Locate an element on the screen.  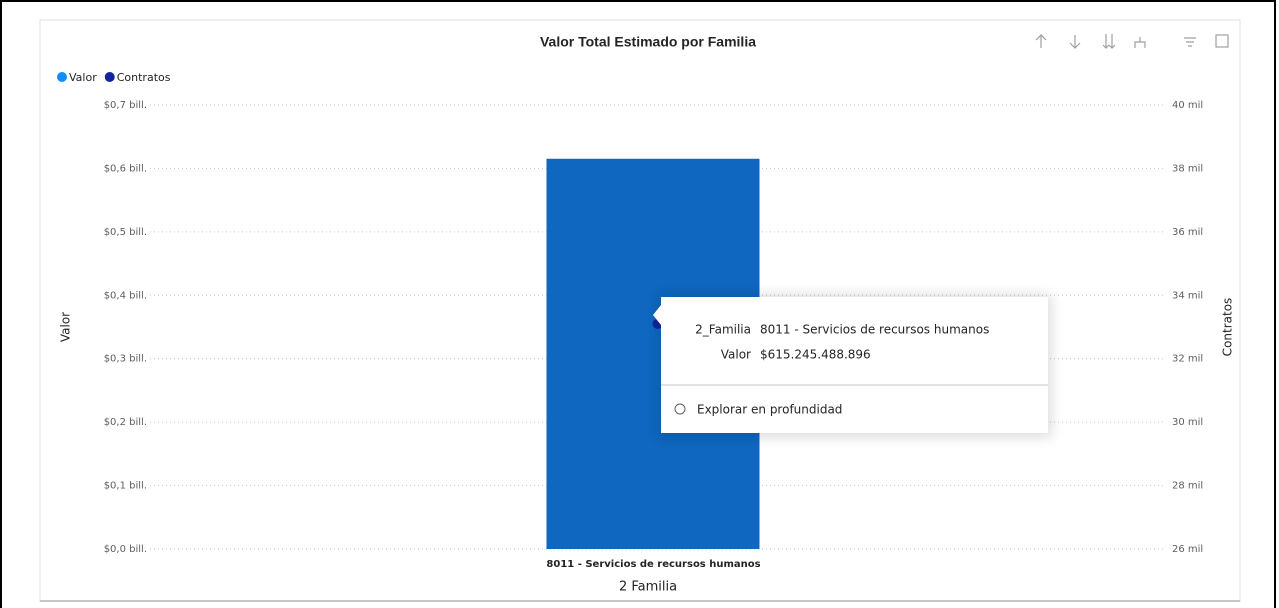
tooltip-key: Valor is located at coordinates (736, 355).